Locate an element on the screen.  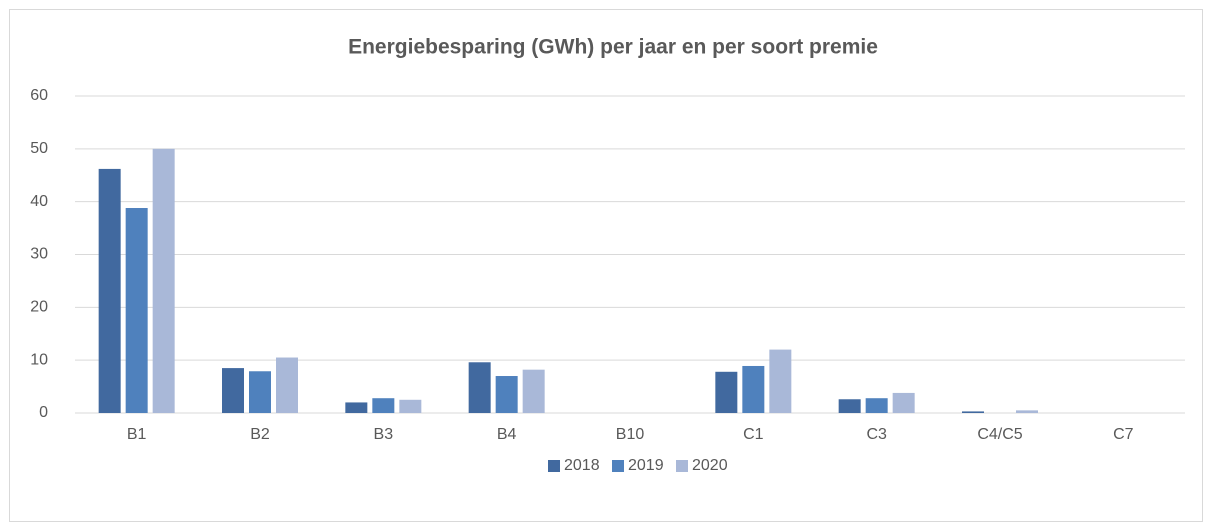
y-tick-label: 20 is located at coordinates (39, 307).